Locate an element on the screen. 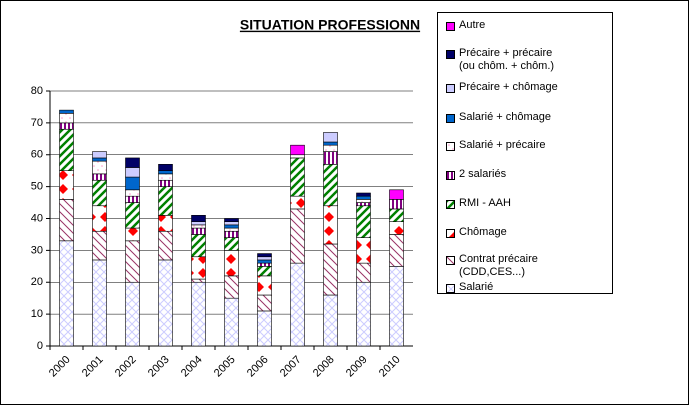  legend-item: 2 salariés is located at coordinates (526, 174).